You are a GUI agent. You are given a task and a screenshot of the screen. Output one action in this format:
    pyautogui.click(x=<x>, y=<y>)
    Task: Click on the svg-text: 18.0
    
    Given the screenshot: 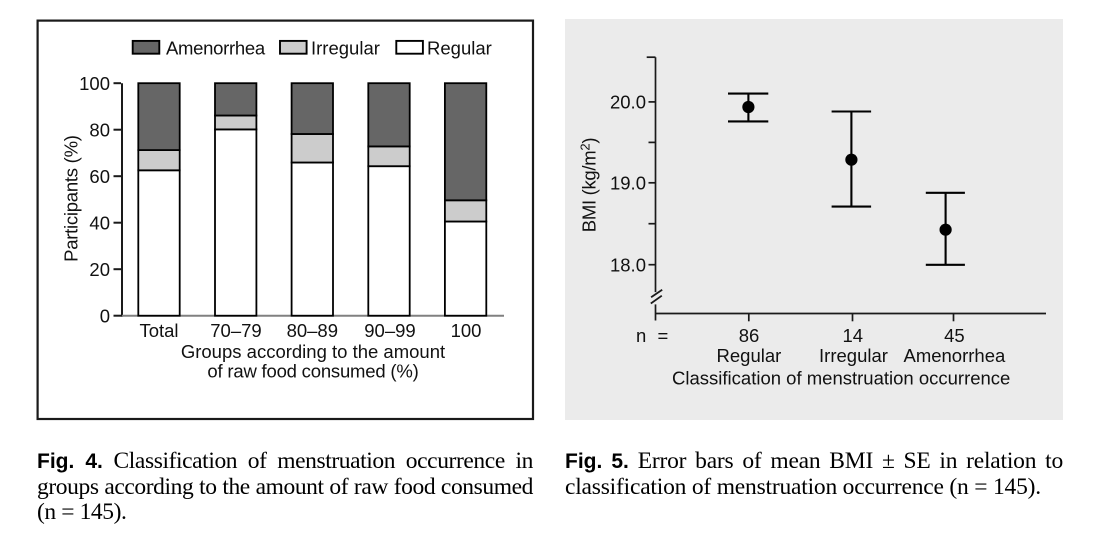 What is the action you would take?
    pyautogui.click(x=628, y=264)
    